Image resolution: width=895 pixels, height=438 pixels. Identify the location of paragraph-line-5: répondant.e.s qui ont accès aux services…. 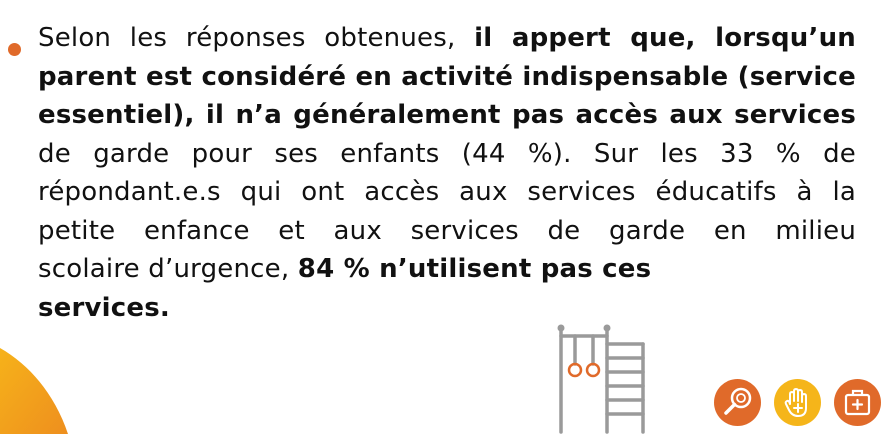
(447, 192).